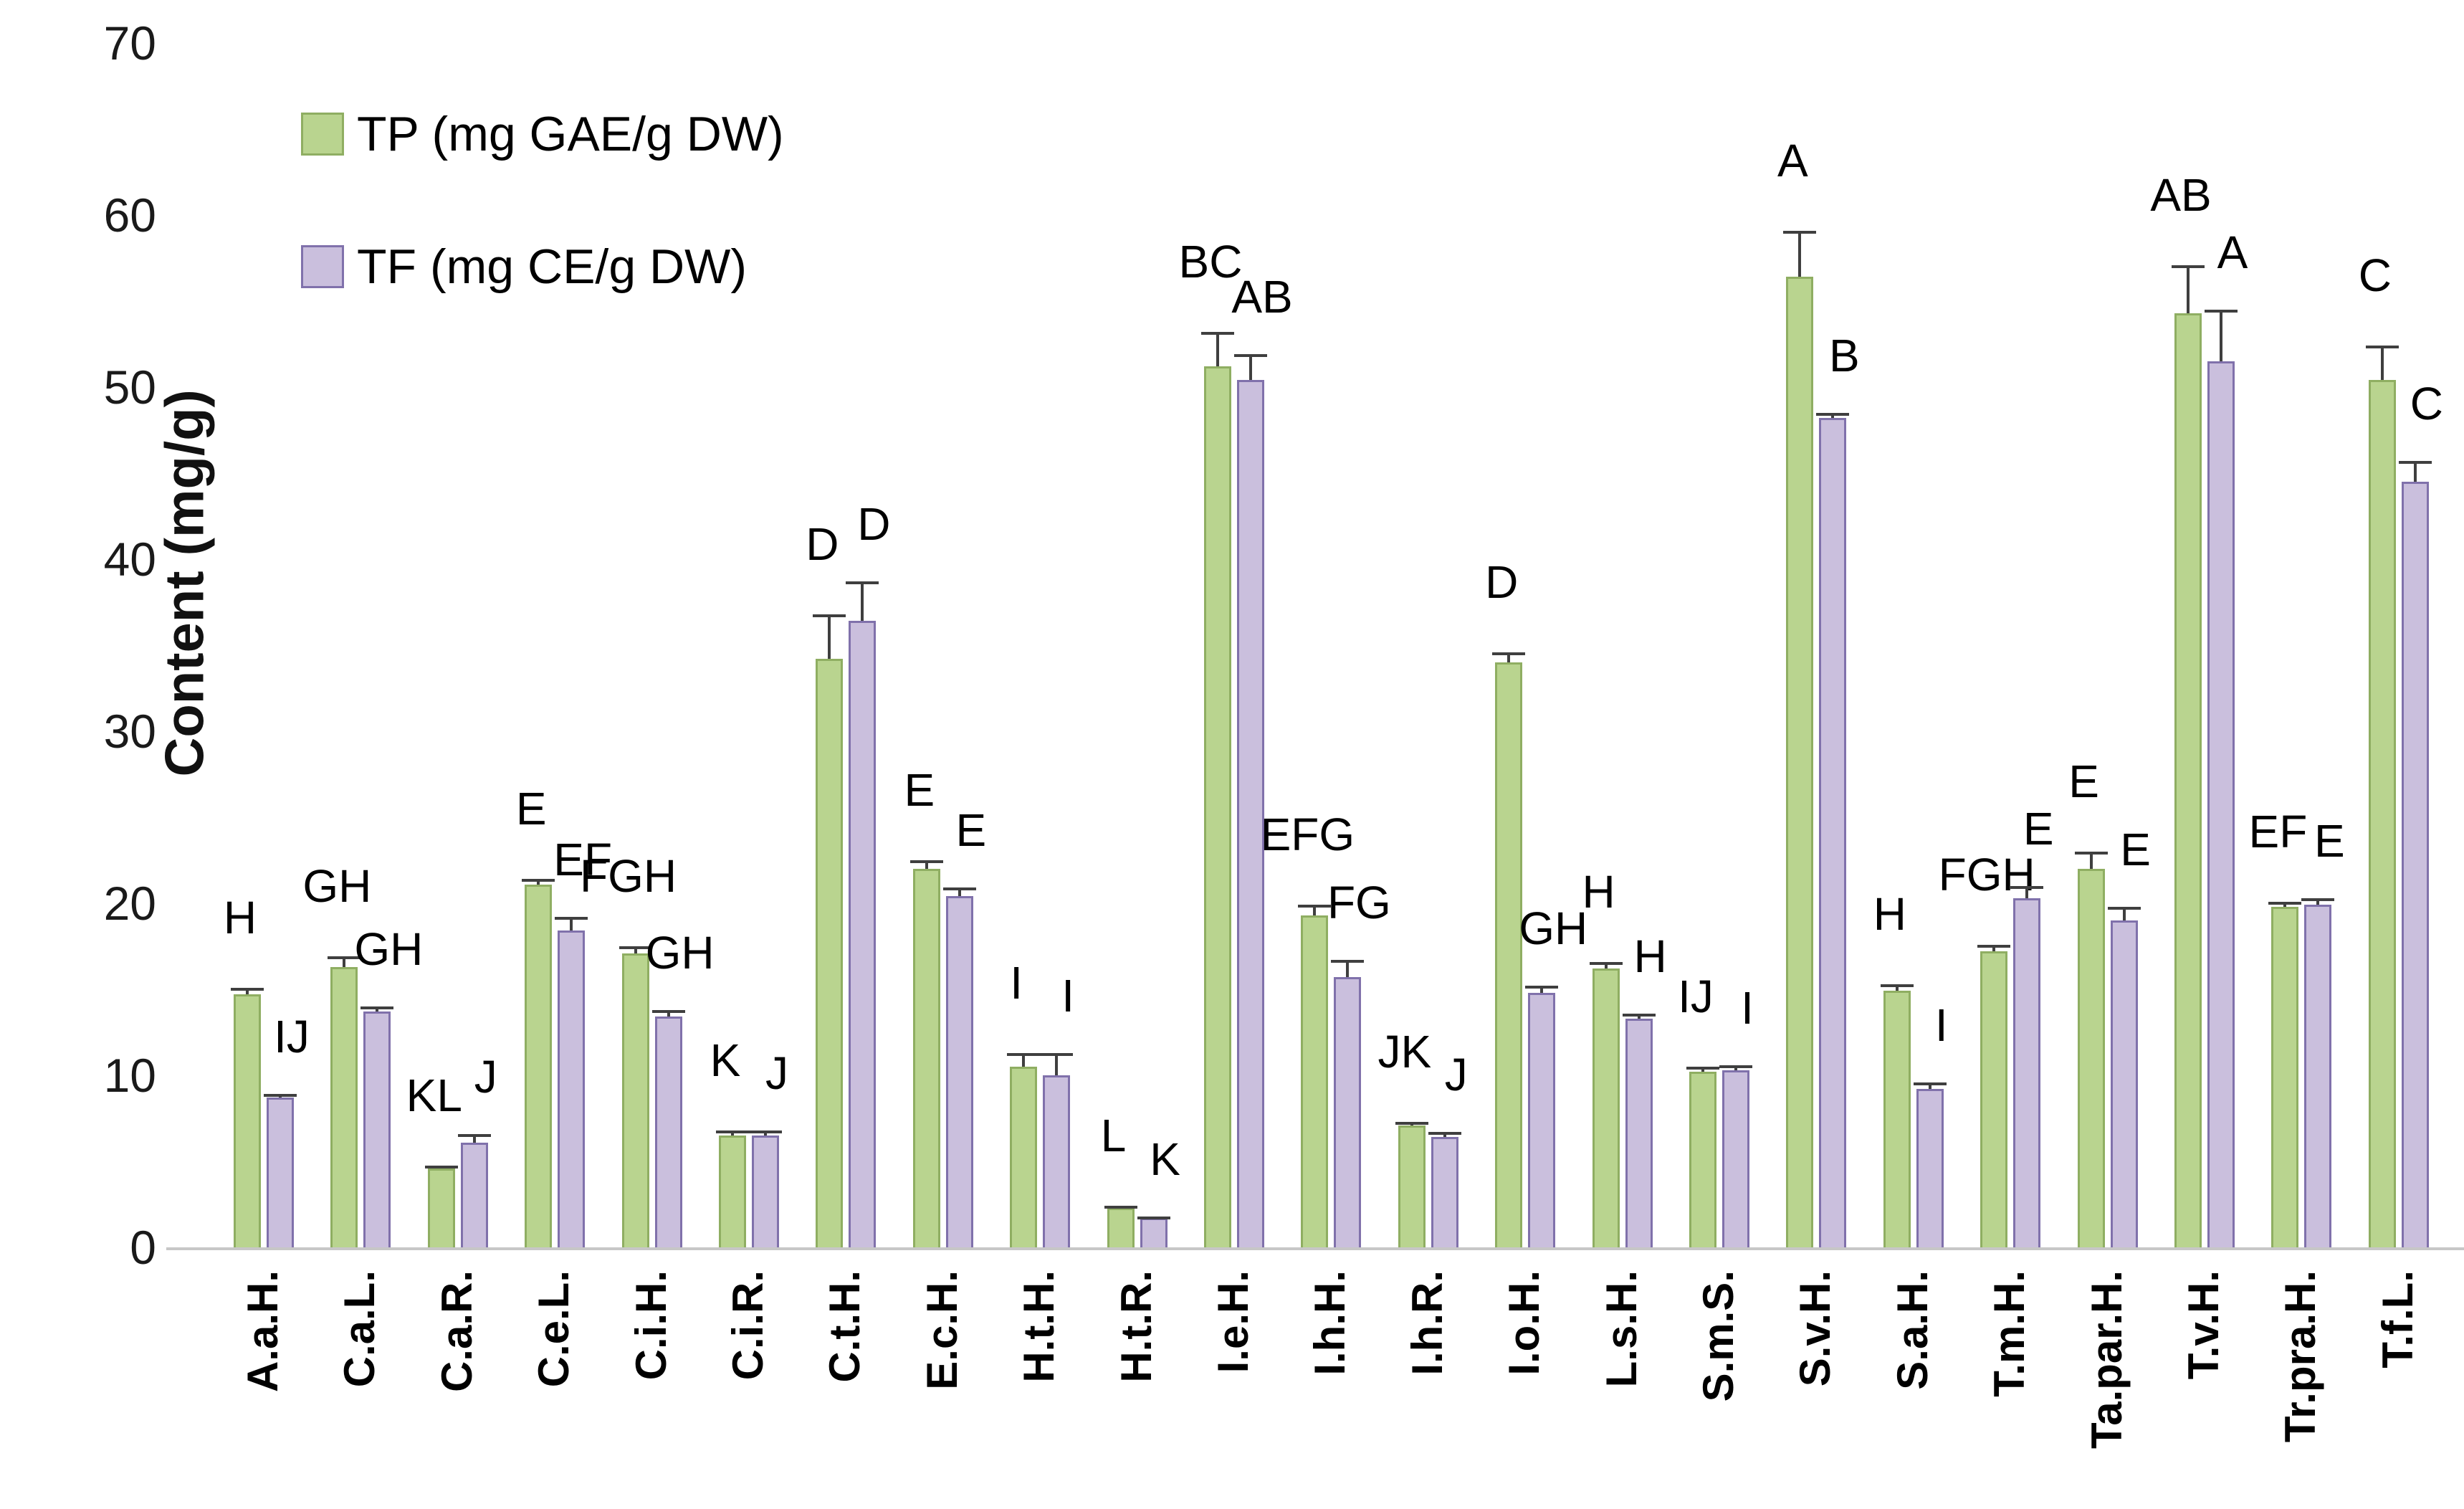 The height and width of the screenshot is (1509, 2464). I want to click on tp-legend-swatch, so click(322, 134).